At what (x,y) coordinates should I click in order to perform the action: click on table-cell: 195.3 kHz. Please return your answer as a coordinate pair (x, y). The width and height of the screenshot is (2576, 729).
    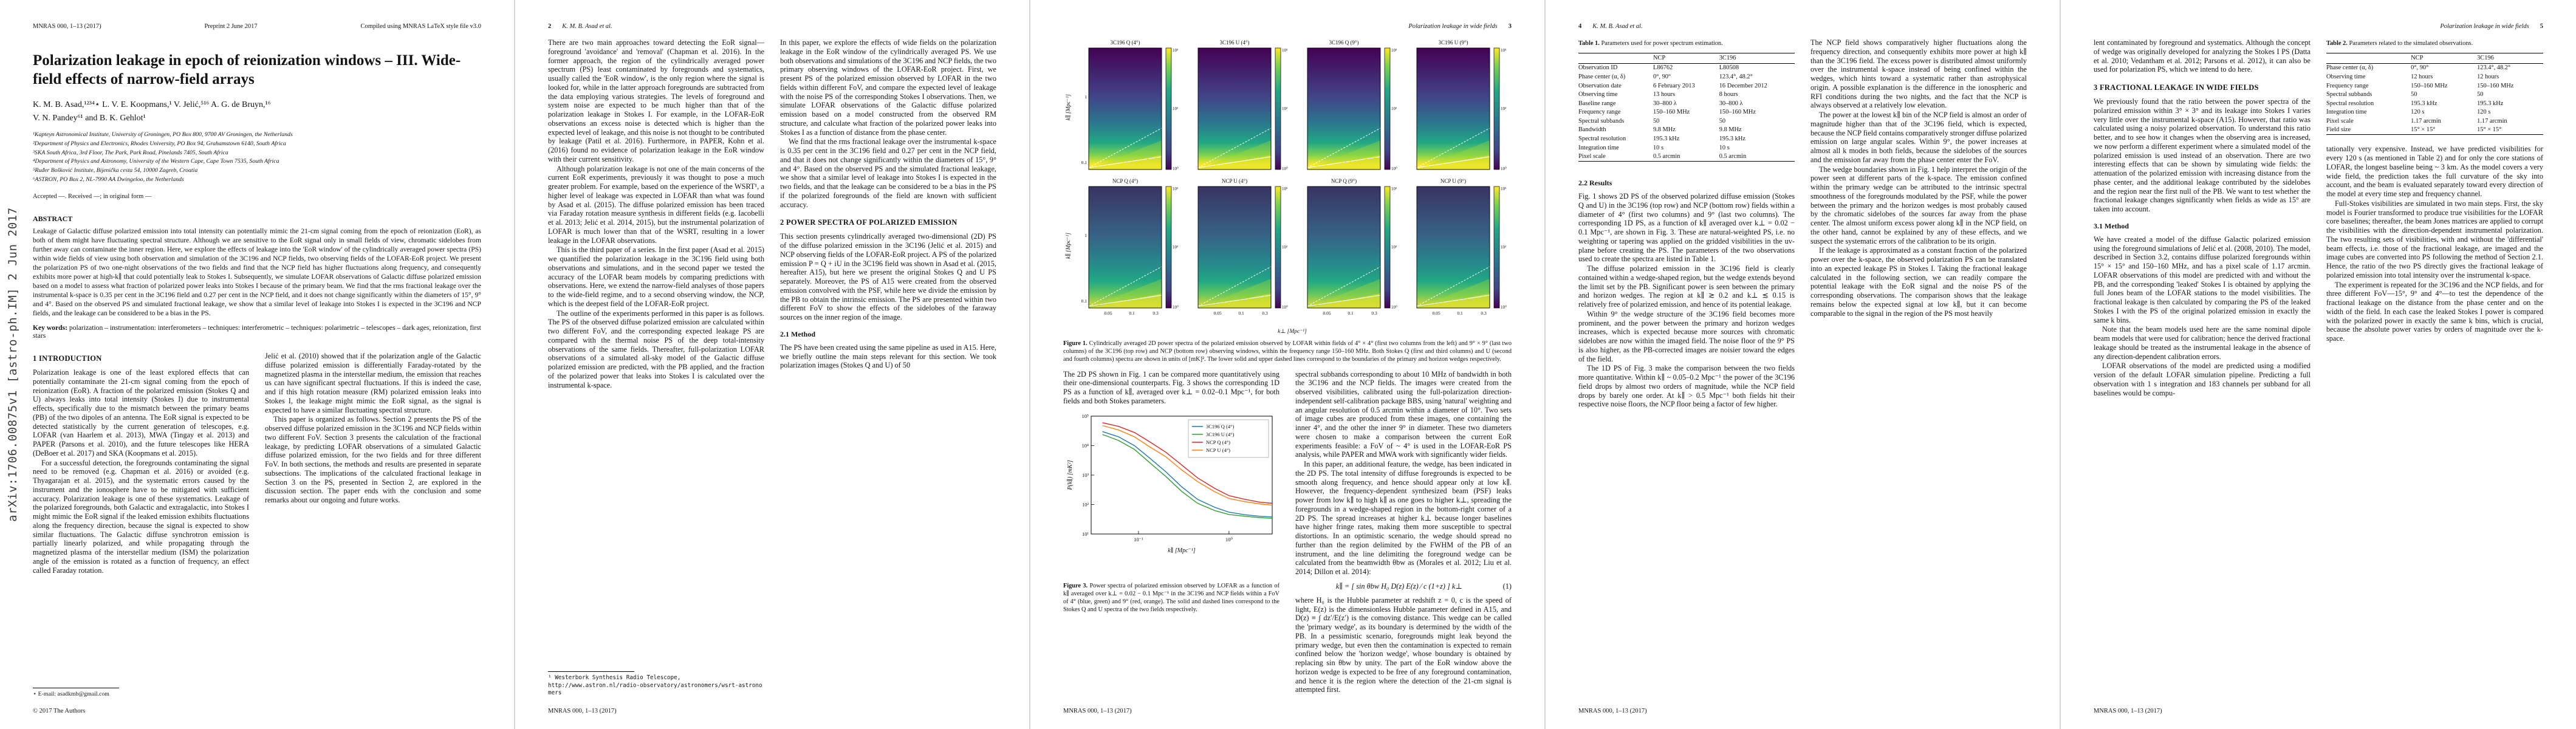
    Looking at the image, I should click on (2490, 104).